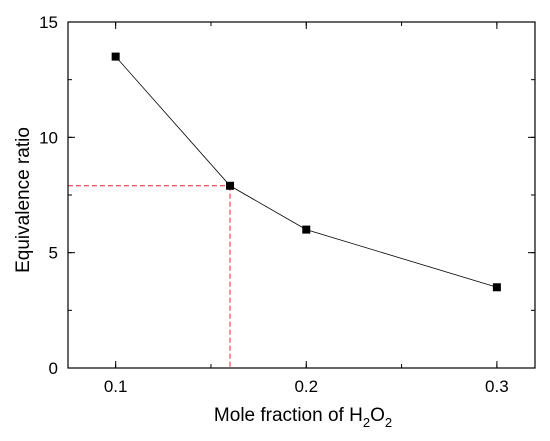 Image resolution: width=550 pixels, height=441 pixels. Describe the element at coordinates (149, 276) in the screenshot. I see `guide-lines` at that location.